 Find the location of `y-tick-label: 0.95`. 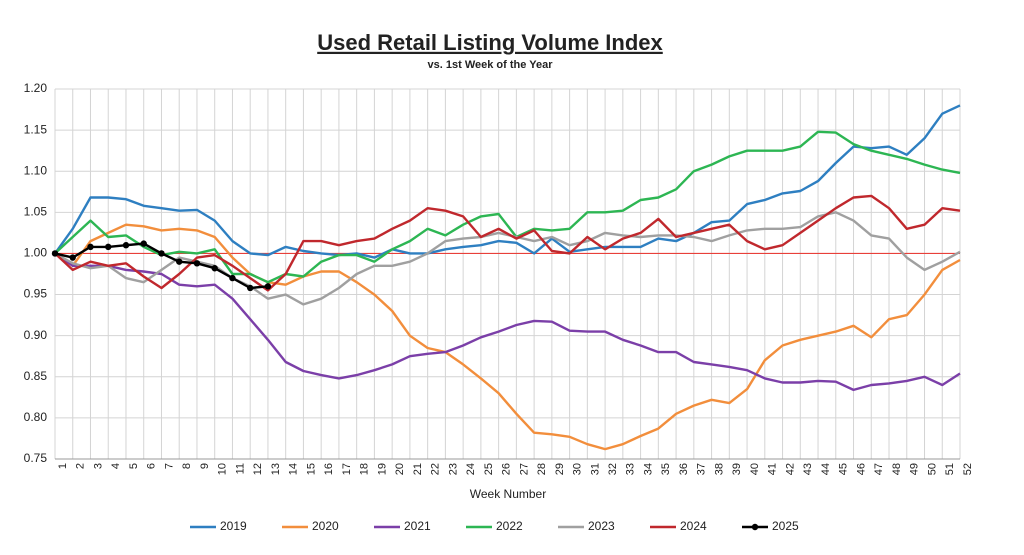

y-tick-label: 0.95 is located at coordinates (36, 294).